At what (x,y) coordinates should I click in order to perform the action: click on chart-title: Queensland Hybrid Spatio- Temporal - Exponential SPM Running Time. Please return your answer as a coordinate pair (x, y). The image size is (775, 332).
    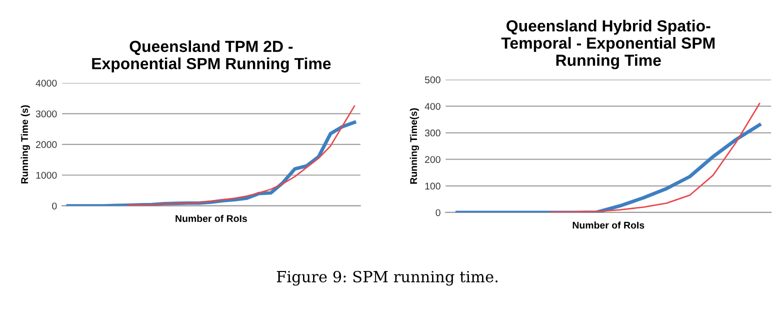
    Looking at the image, I should click on (608, 45).